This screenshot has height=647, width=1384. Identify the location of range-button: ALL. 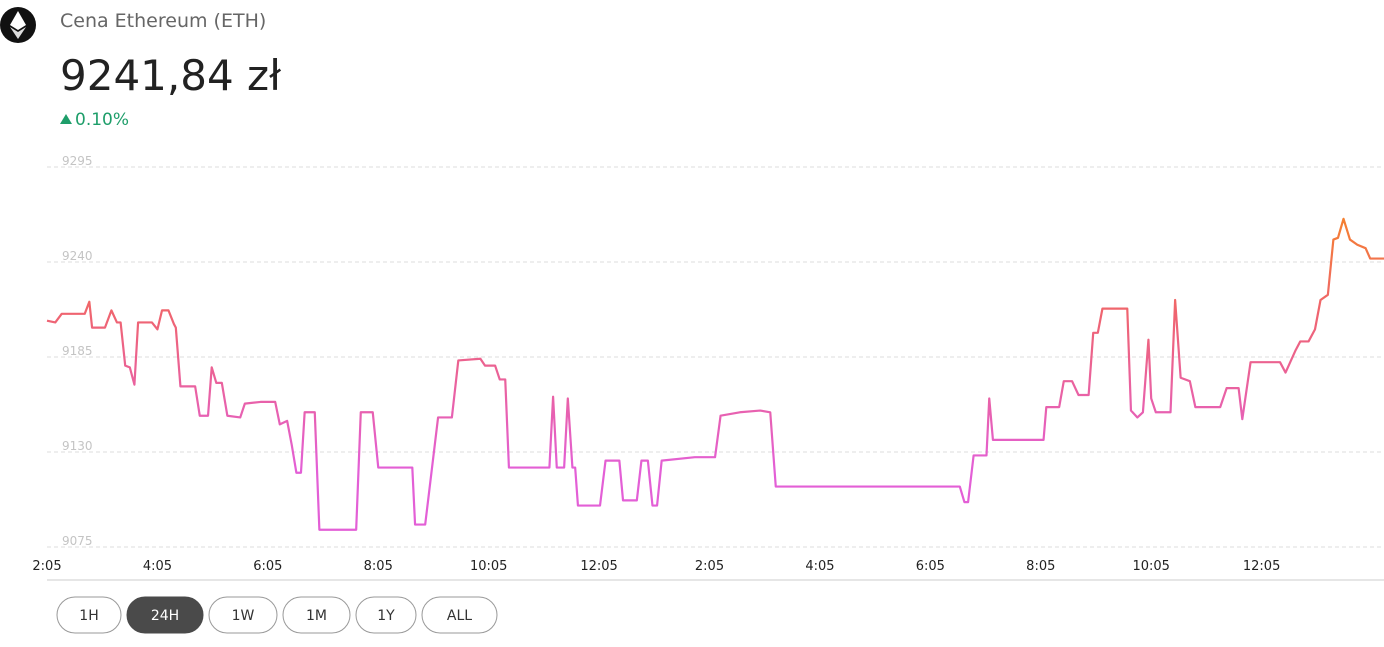
(459, 615).